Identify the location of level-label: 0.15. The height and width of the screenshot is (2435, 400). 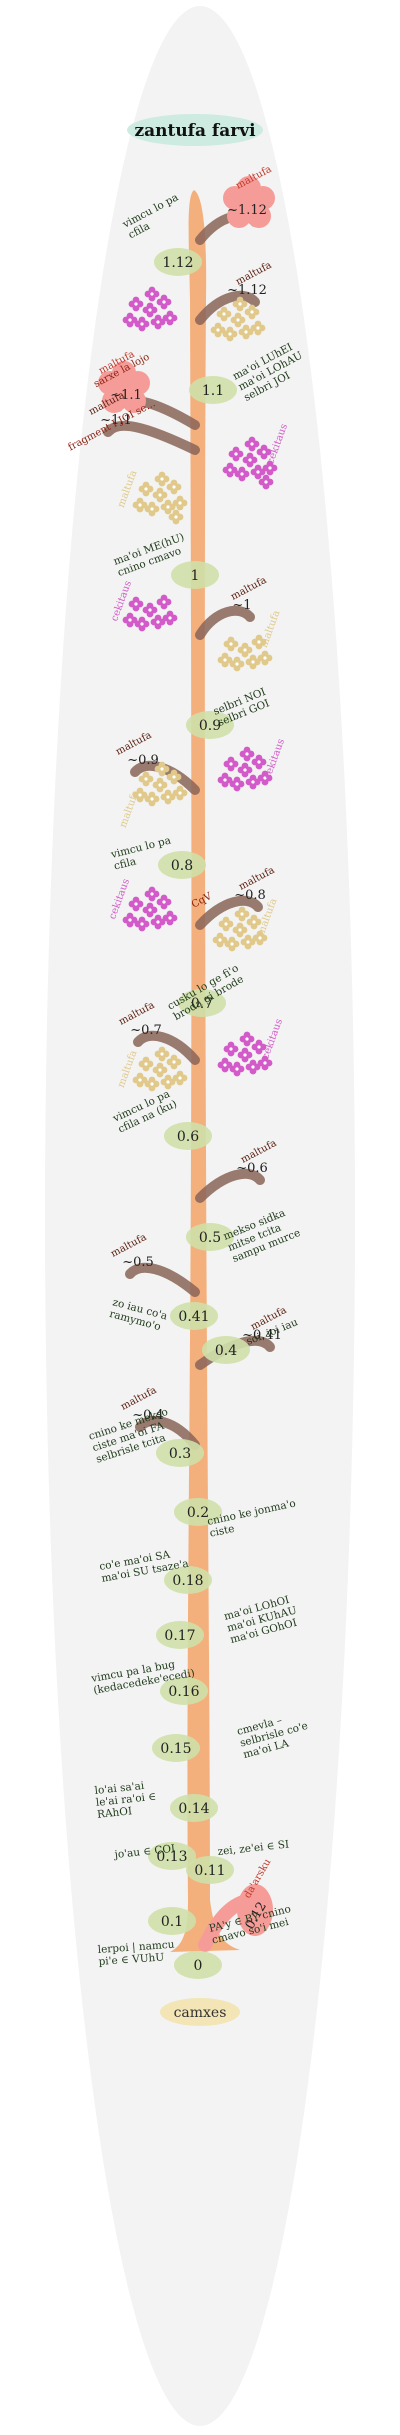
(175, 1749).